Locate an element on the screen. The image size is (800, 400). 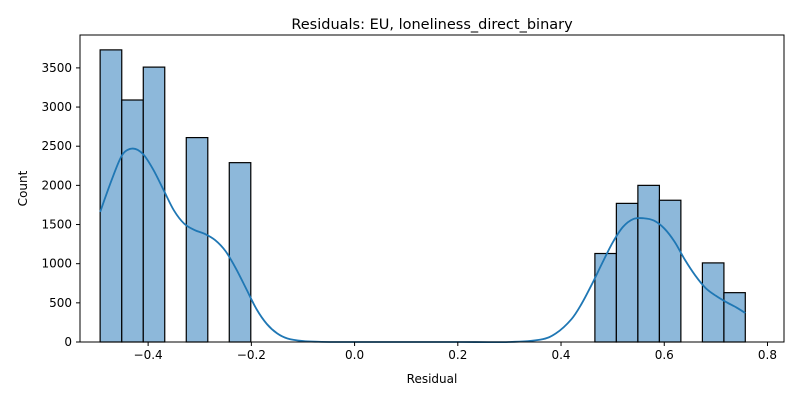
x-tick-label: −0.2 is located at coordinates (251, 355).